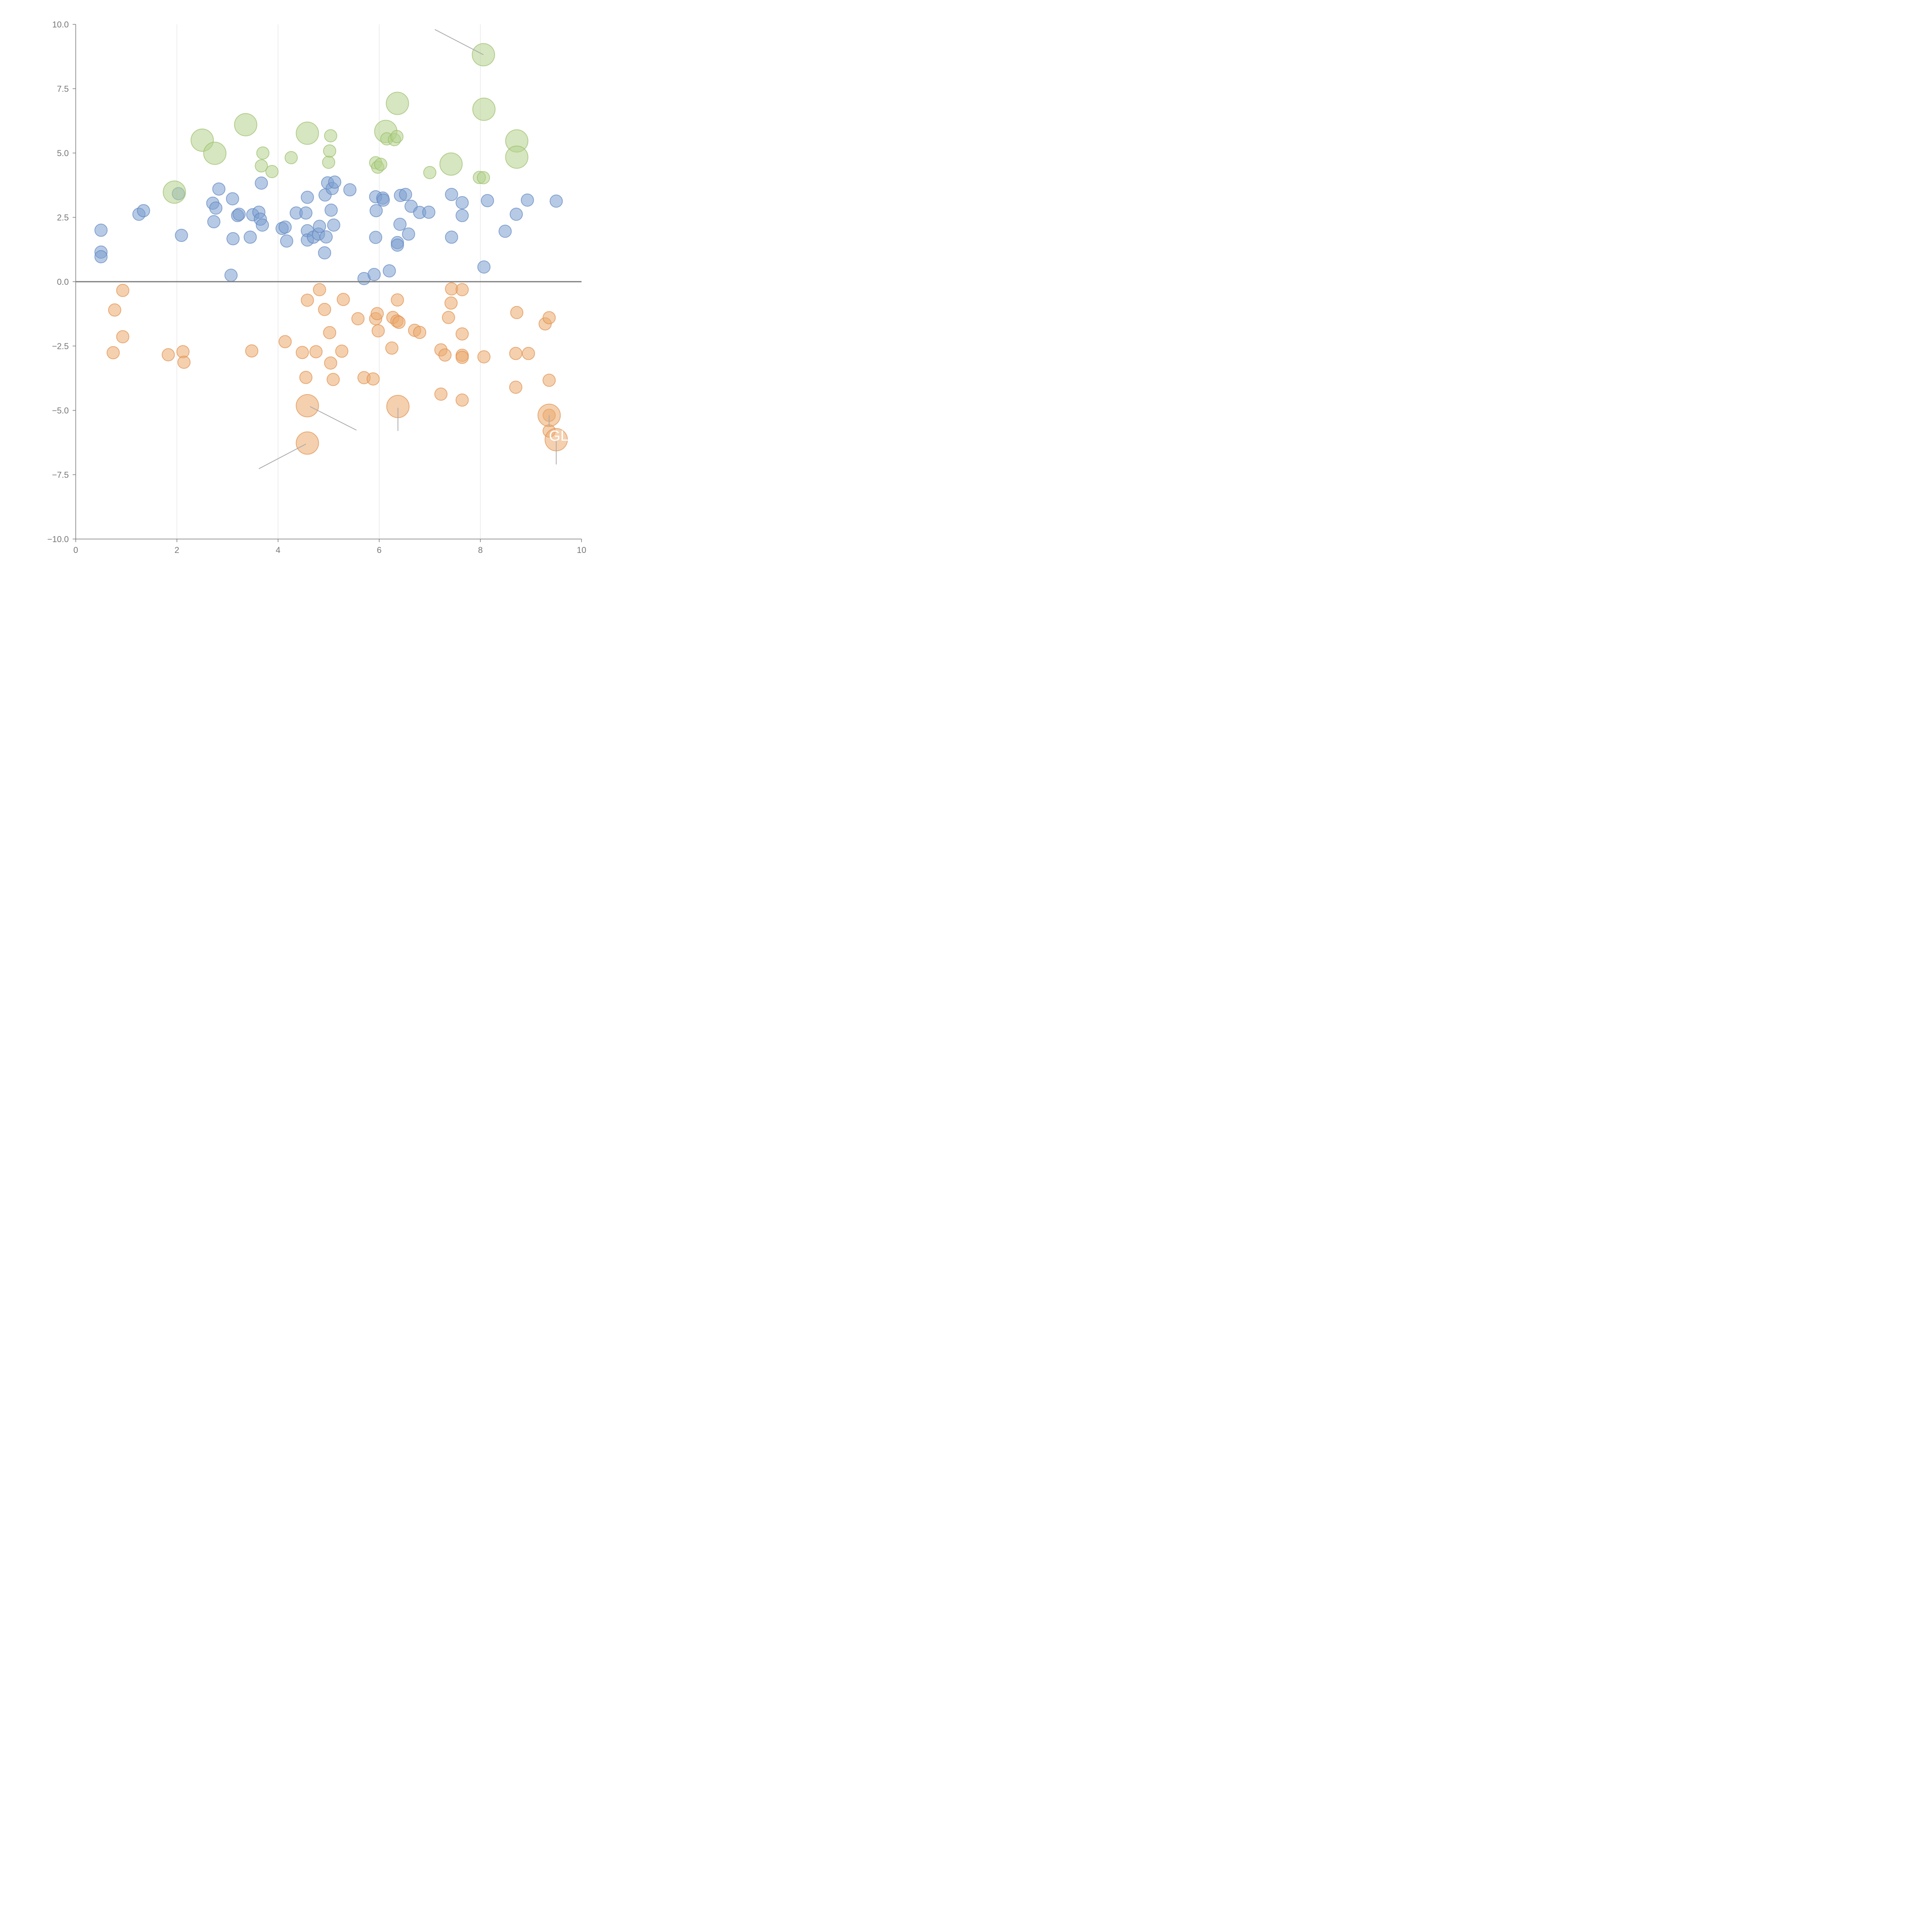 Image resolution: width=1932 pixels, height=1932 pixels. I want to click on x-tick-label: 8, so click(481, 550).